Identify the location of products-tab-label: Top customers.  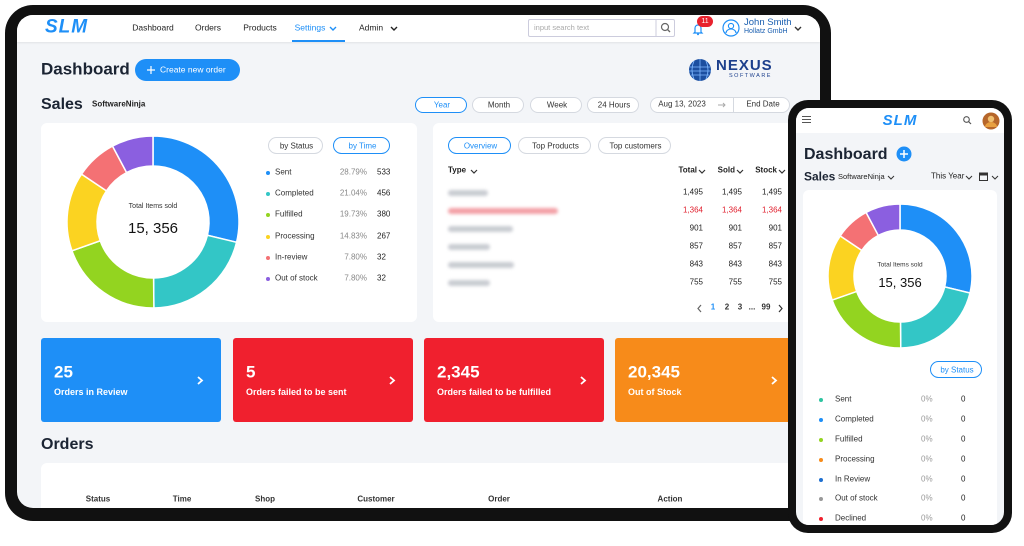
(635, 146).